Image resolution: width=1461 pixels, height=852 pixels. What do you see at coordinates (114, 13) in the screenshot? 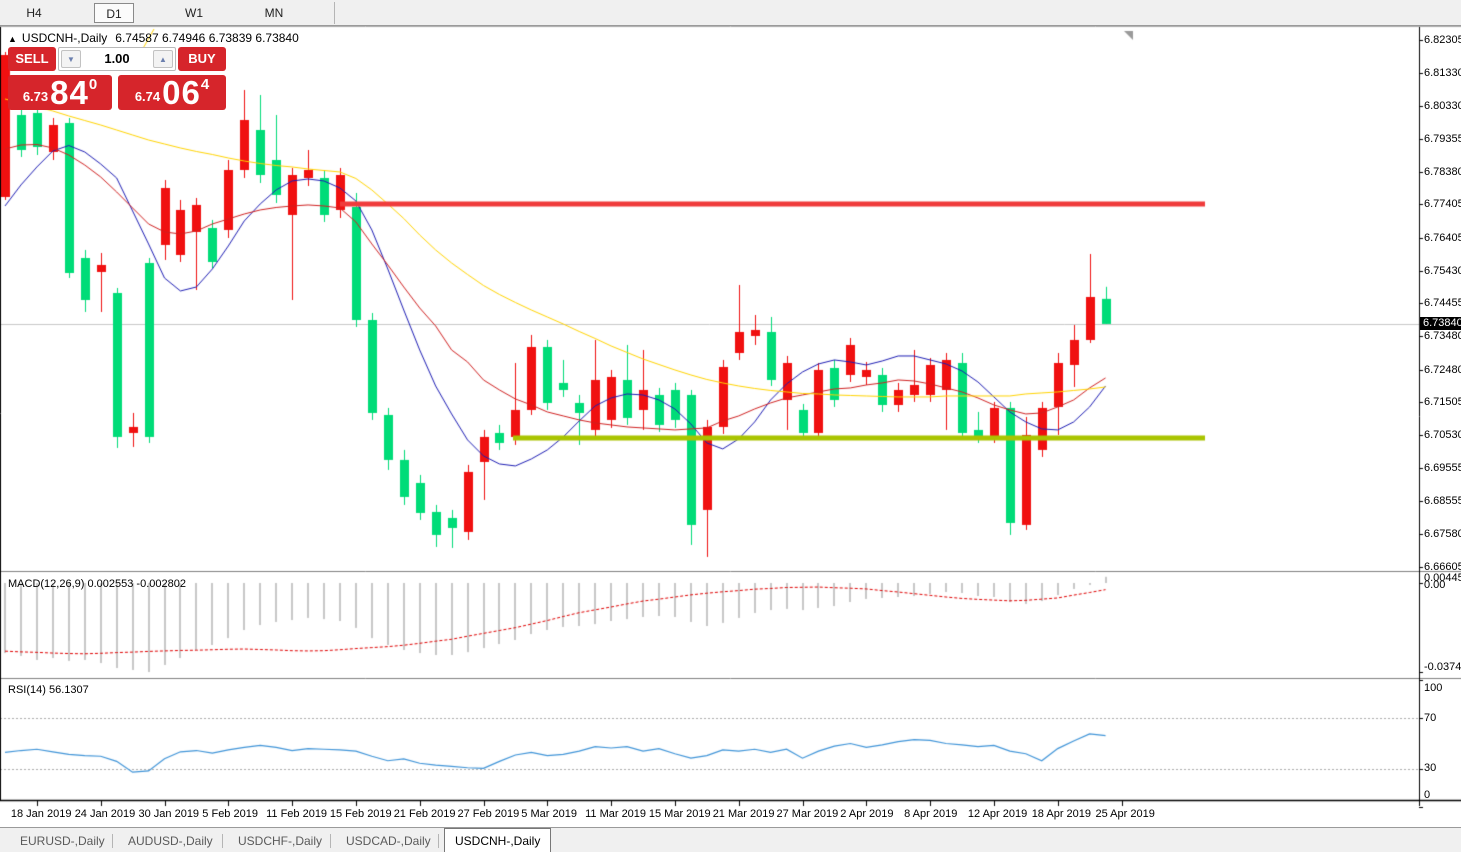
I see `timeframe-d1: D1` at bounding box center [114, 13].